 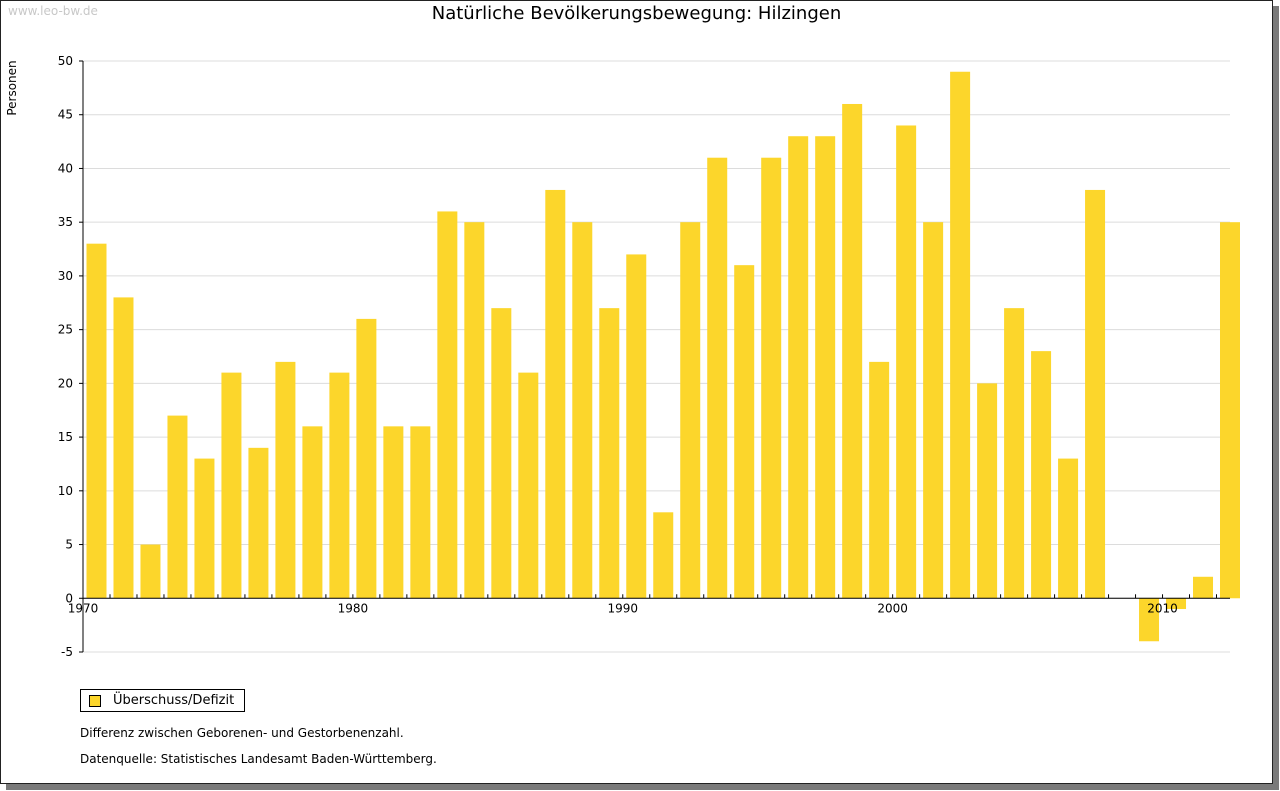 I want to click on bar-1977, so click(x=285, y=480).